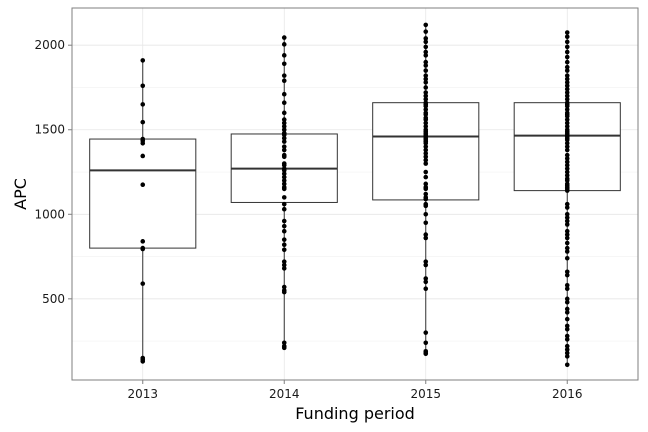 The height and width of the screenshot is (432, 648). What do you see at coordinates (142, 394) in the screenshot?
I see `x-tick-label: 2013` at bounding box center [142, 394].